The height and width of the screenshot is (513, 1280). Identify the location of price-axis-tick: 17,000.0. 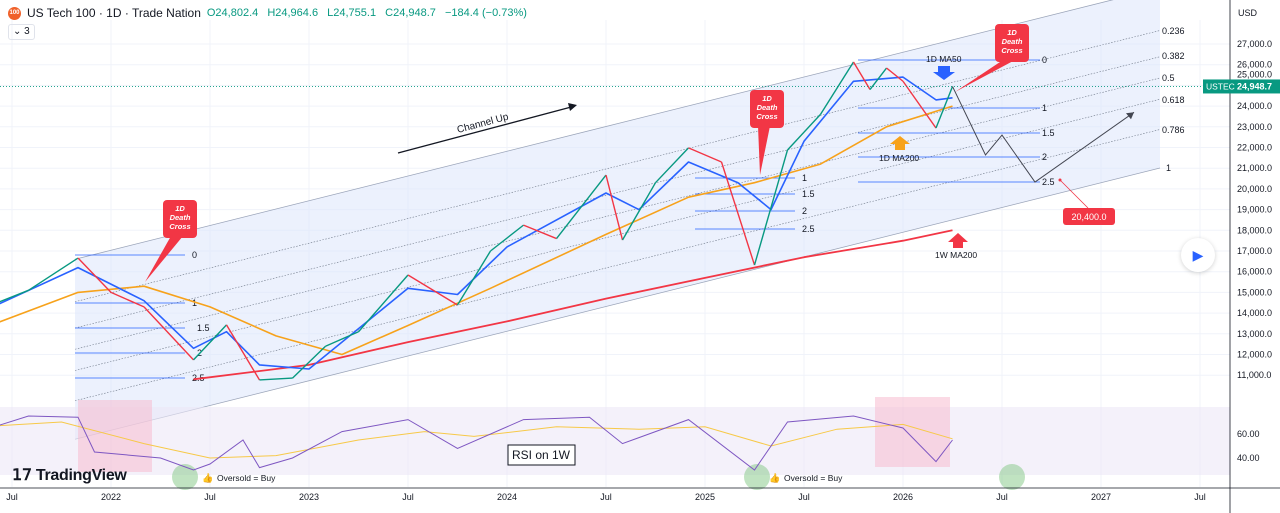
(1254, 251).